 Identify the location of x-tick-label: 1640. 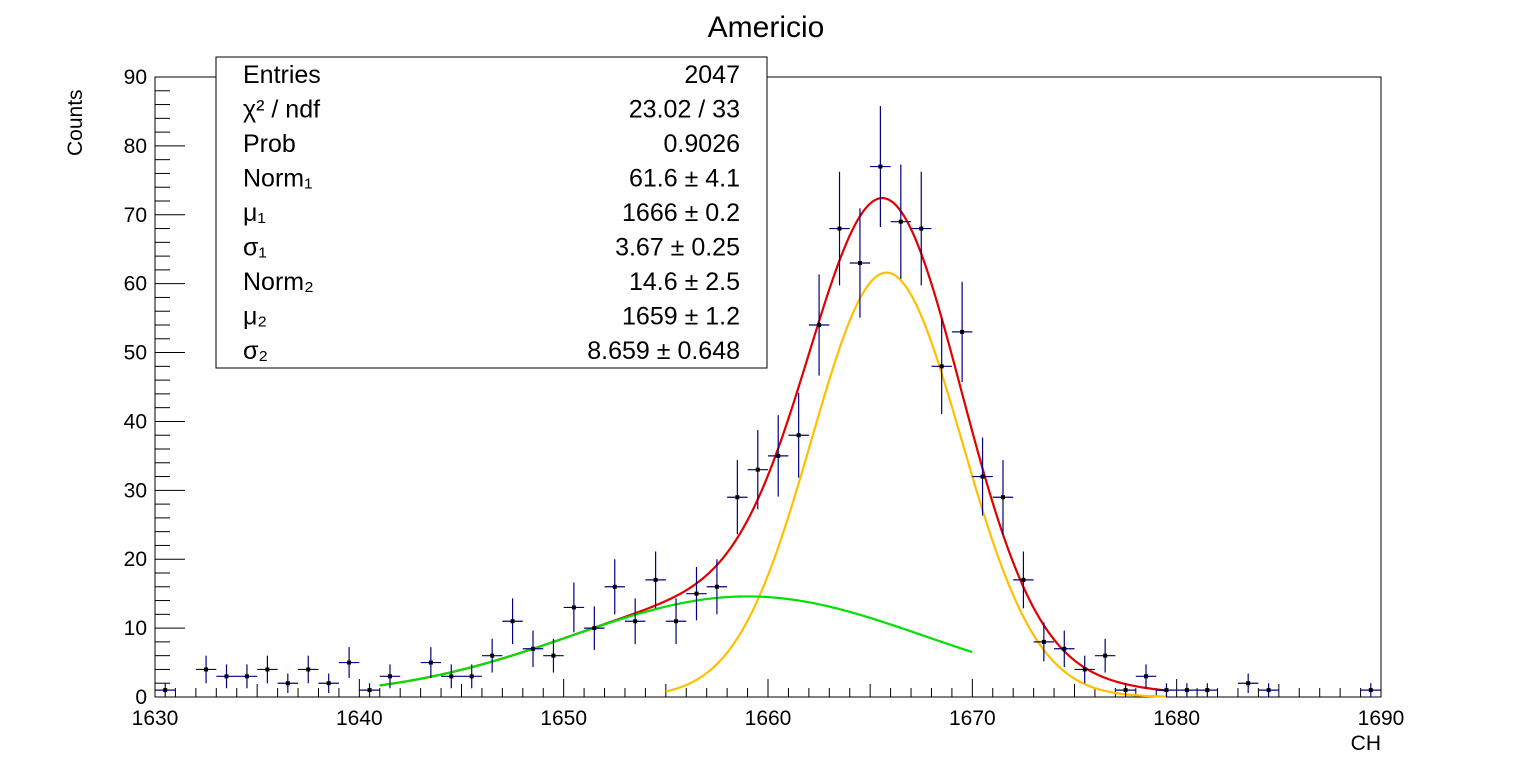
(359, 718).